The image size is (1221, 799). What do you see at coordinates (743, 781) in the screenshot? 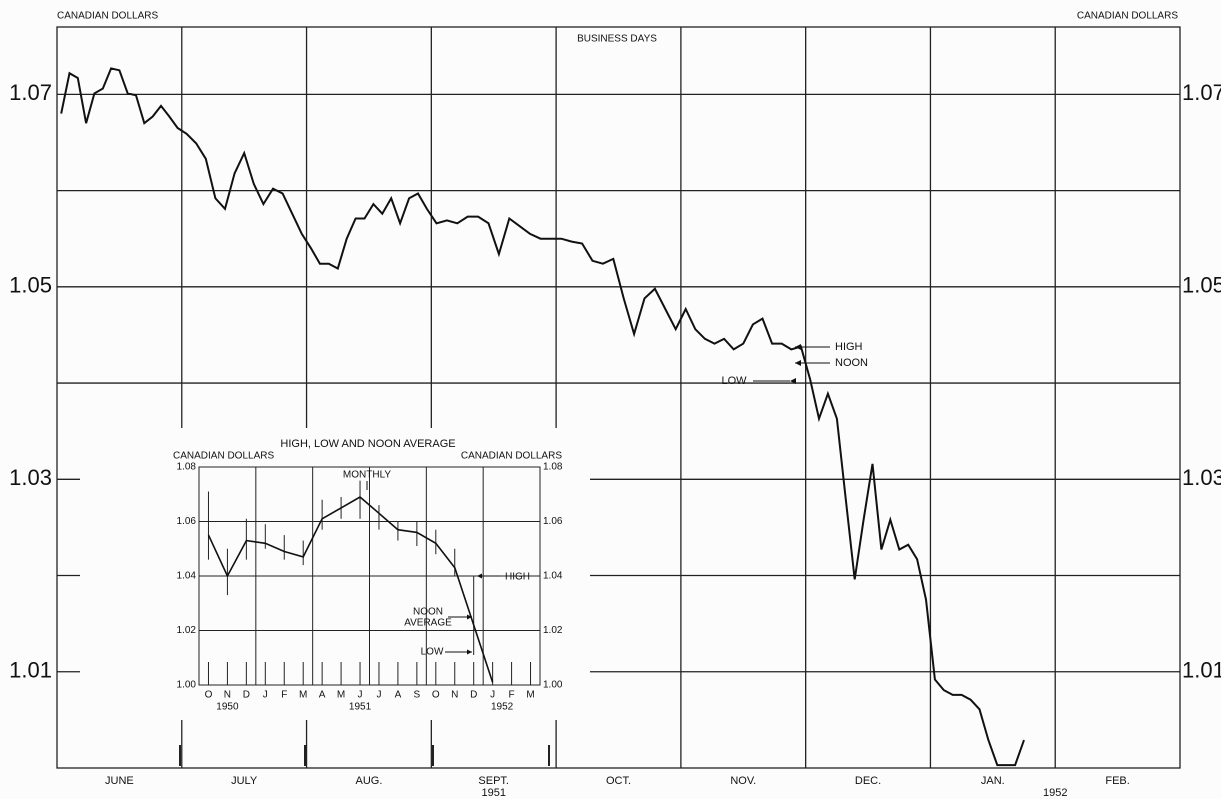
I see `x-tick-label: NOV.` at bounding box center [743, 781].